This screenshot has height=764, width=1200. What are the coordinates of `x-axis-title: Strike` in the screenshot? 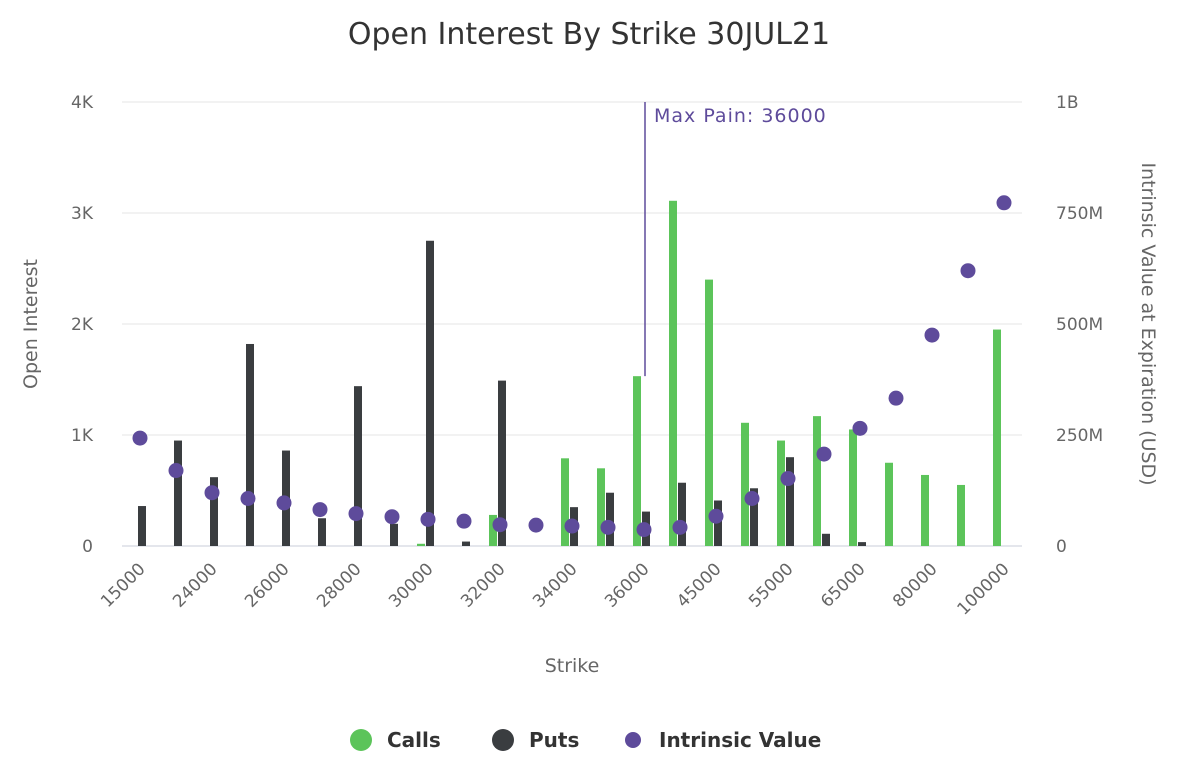 It's located at (572, 666).